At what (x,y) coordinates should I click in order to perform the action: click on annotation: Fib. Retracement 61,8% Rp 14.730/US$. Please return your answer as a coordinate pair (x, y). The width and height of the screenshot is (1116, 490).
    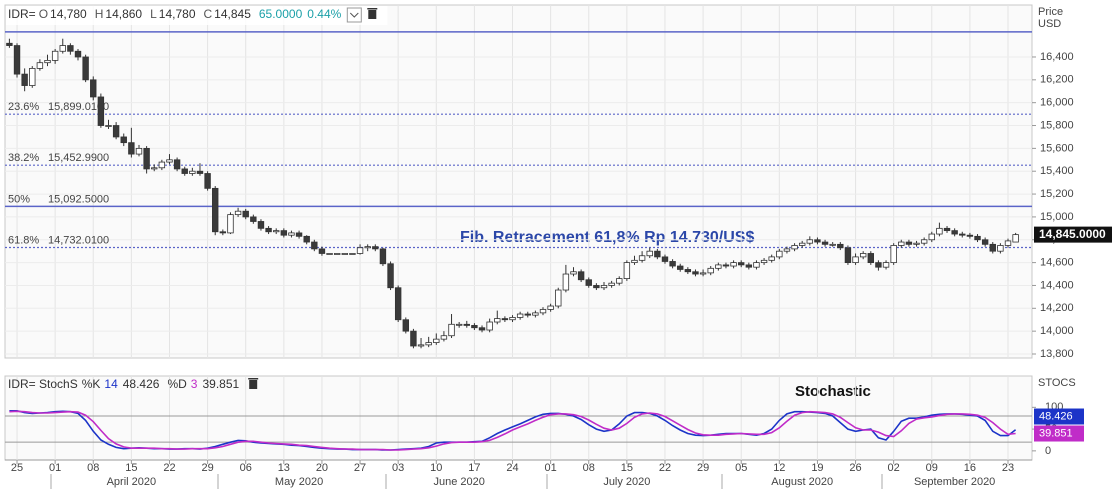
    Looking at the image, I should click on (607, 237).